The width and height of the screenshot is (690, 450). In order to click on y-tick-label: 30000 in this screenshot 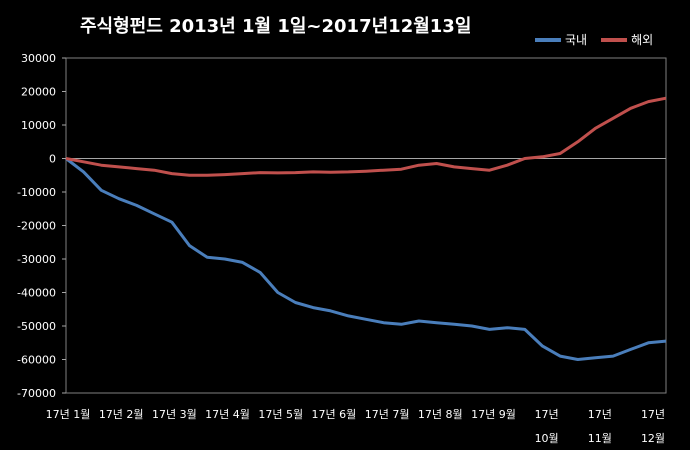, I will do `click(38, 58)`.